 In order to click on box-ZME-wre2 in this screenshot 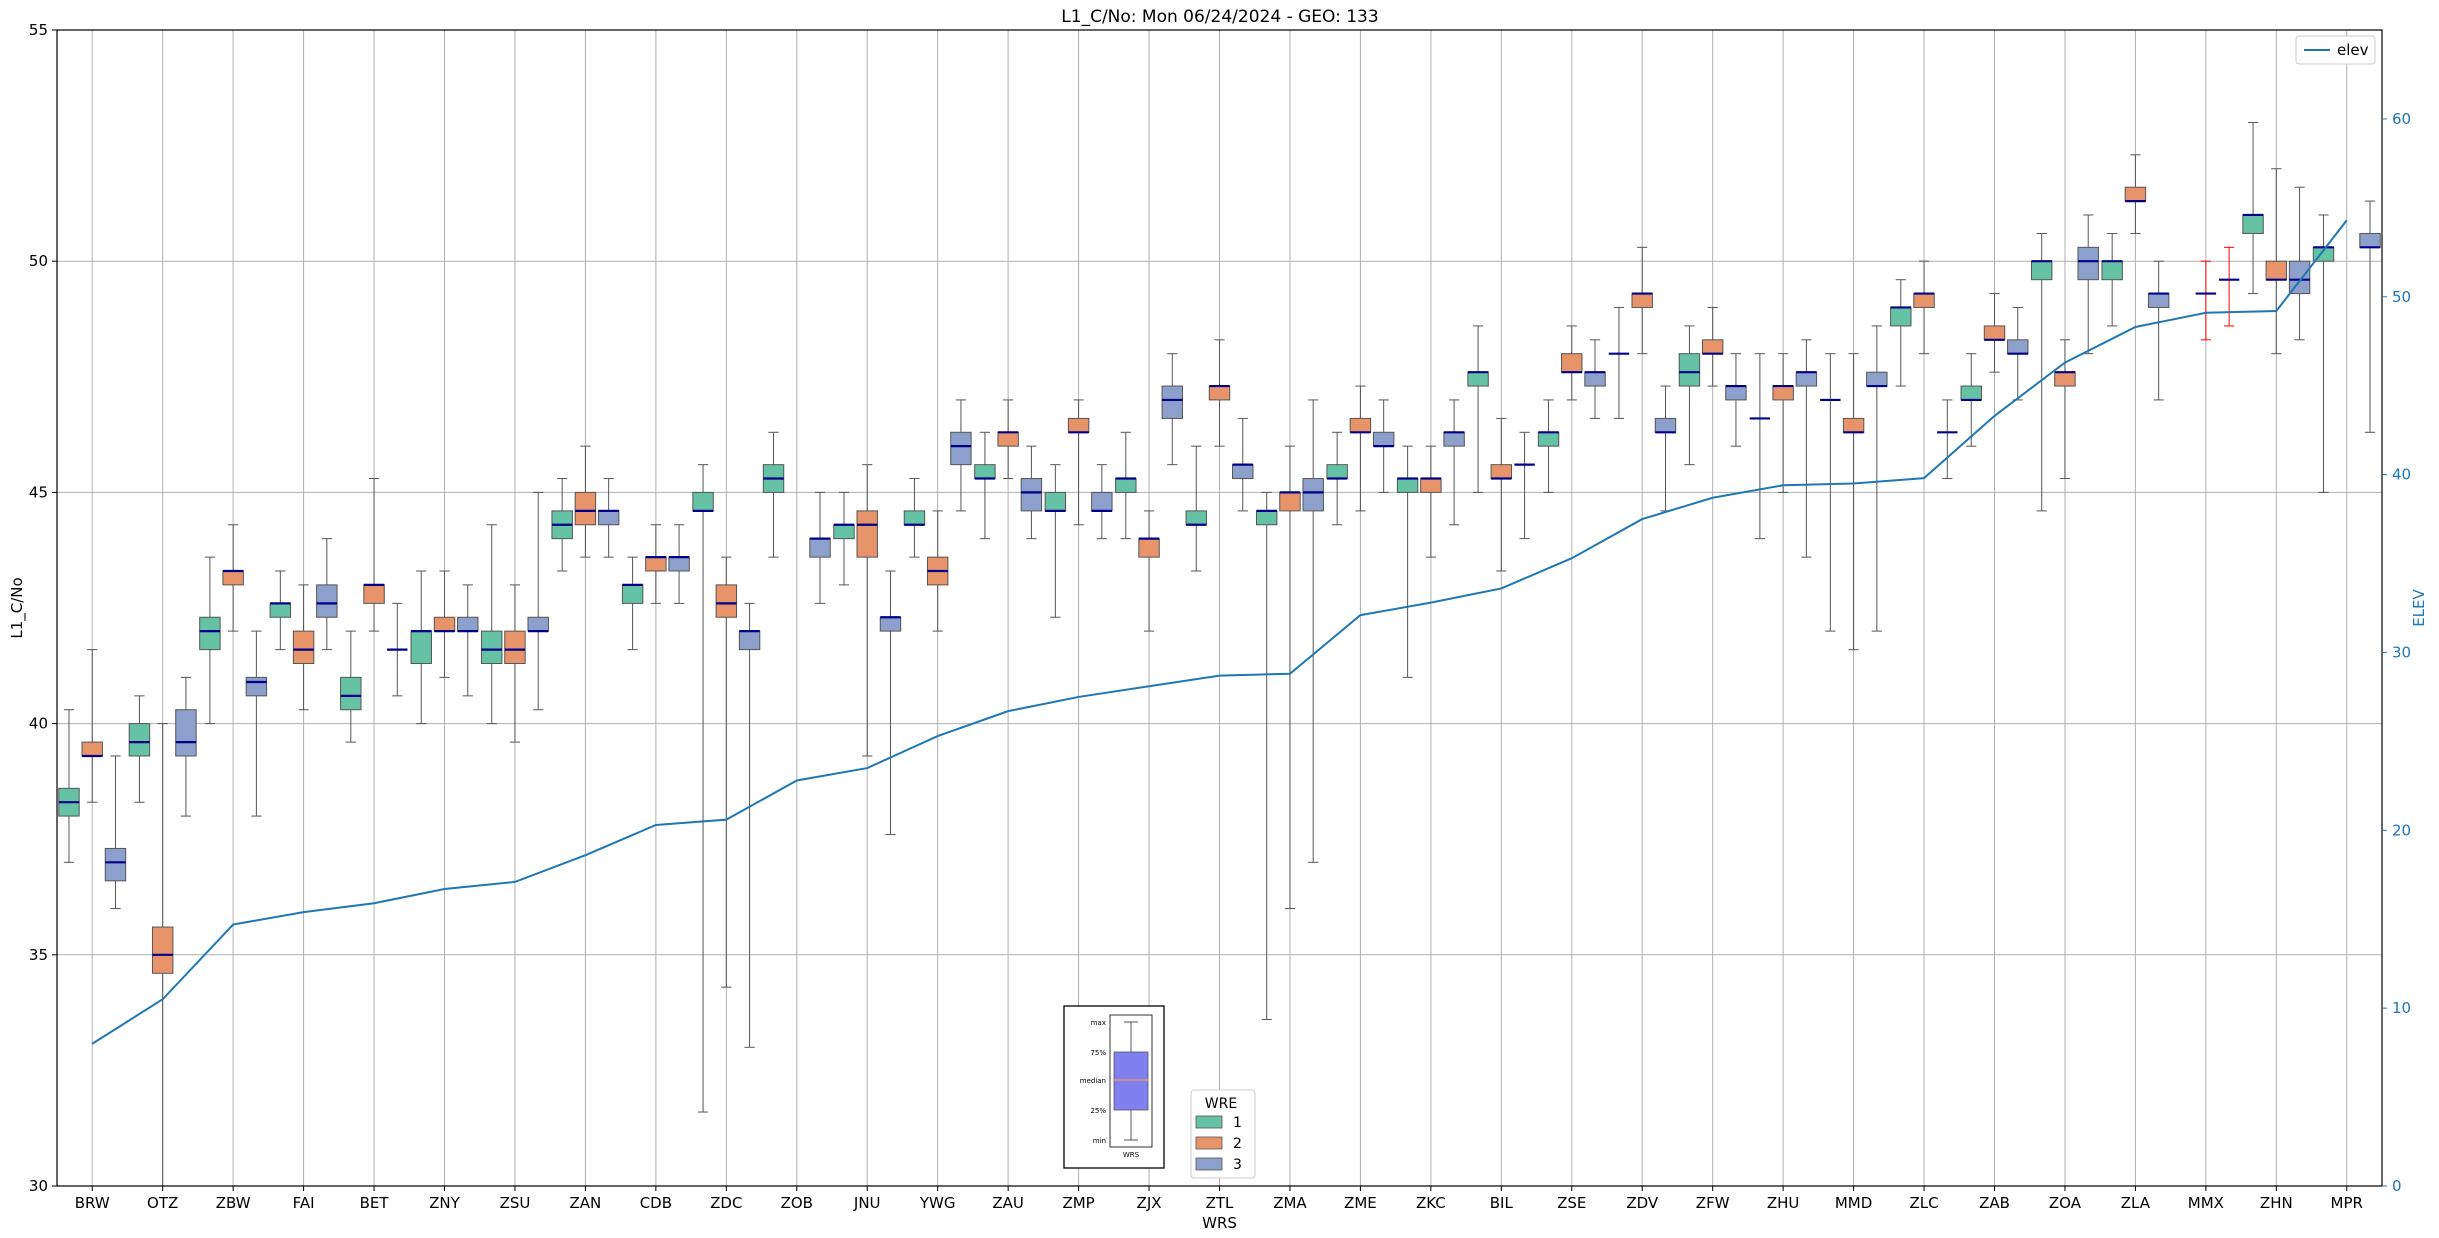, I will do `click(1360, 448)`.